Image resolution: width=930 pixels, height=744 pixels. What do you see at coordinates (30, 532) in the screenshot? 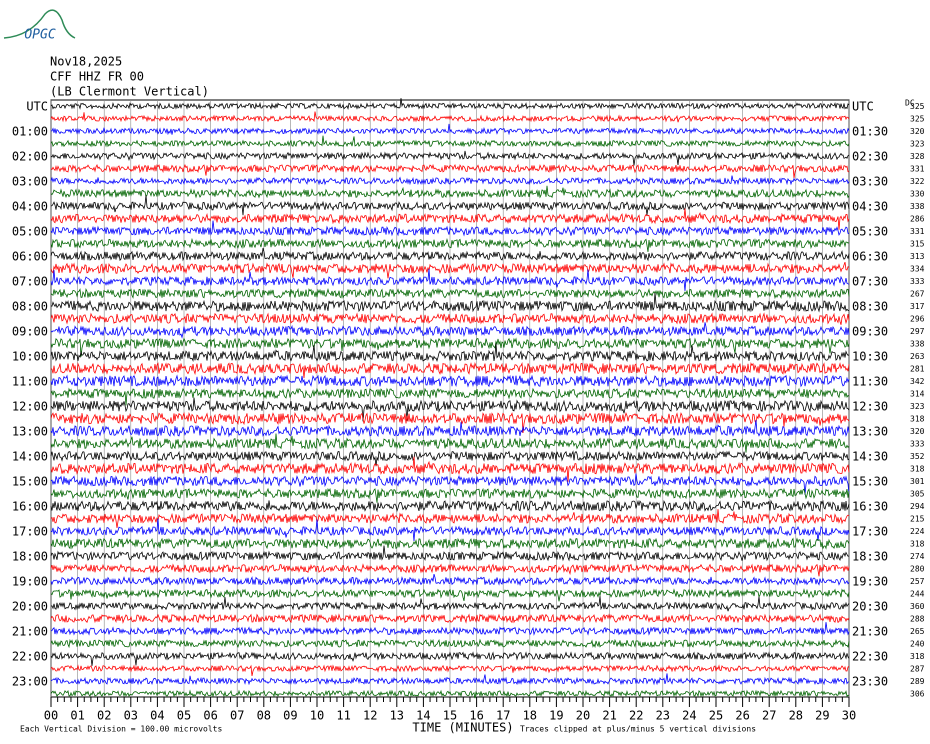
I see `left-time-label: 17:00` at bounding box center [30, 532].